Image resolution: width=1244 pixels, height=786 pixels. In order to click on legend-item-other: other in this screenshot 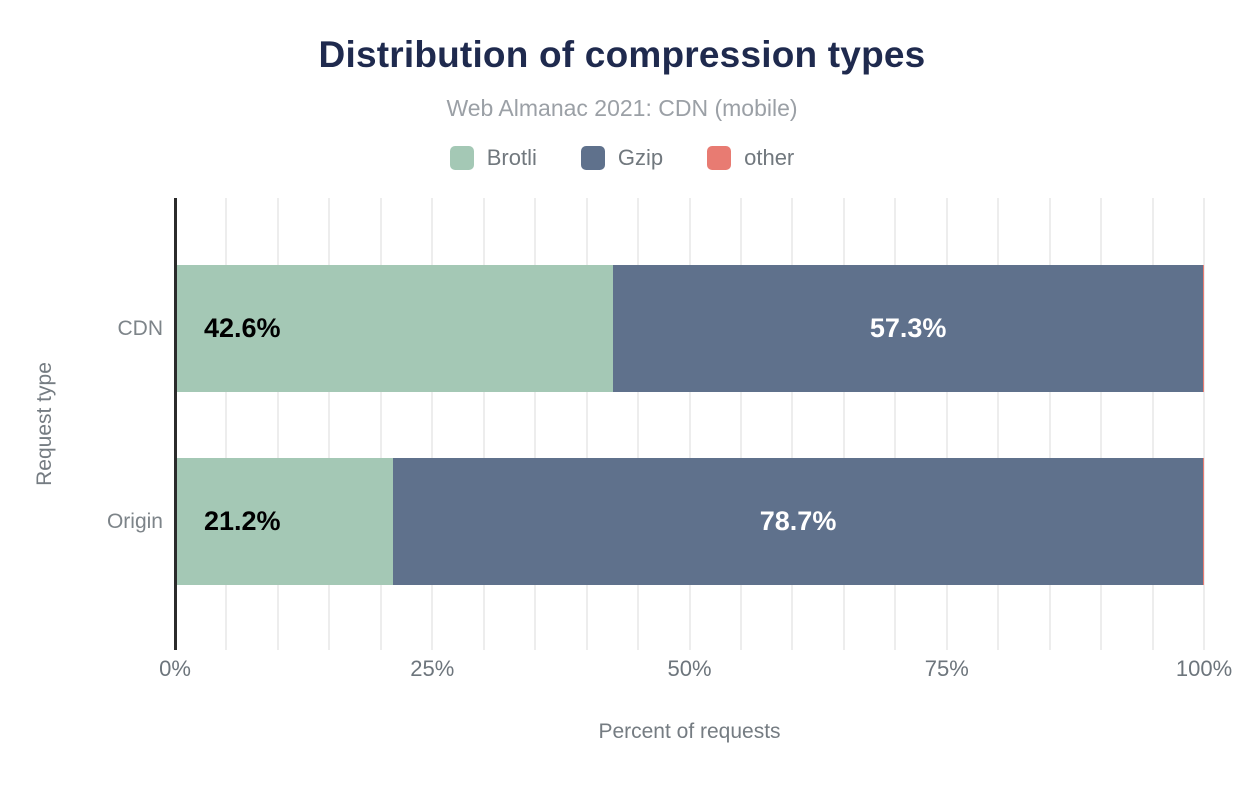, I will do `click(750, 158)`.